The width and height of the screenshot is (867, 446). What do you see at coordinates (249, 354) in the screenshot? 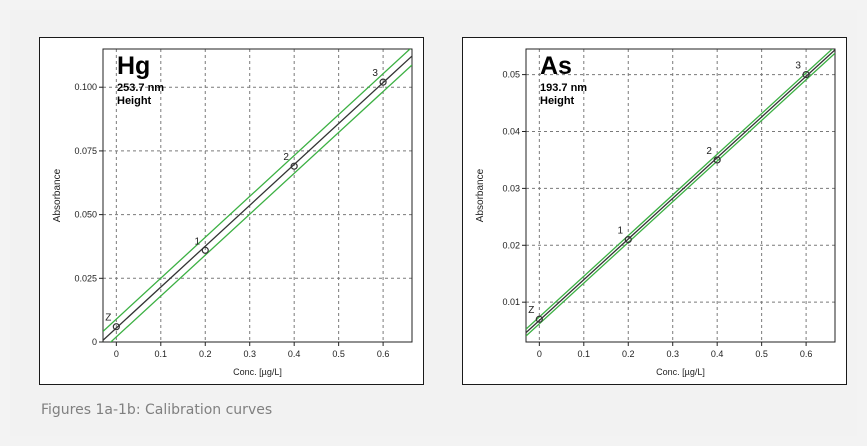
I see `chart-hg-xtick-label-3: 0.3` at bounding box center [249, 354].